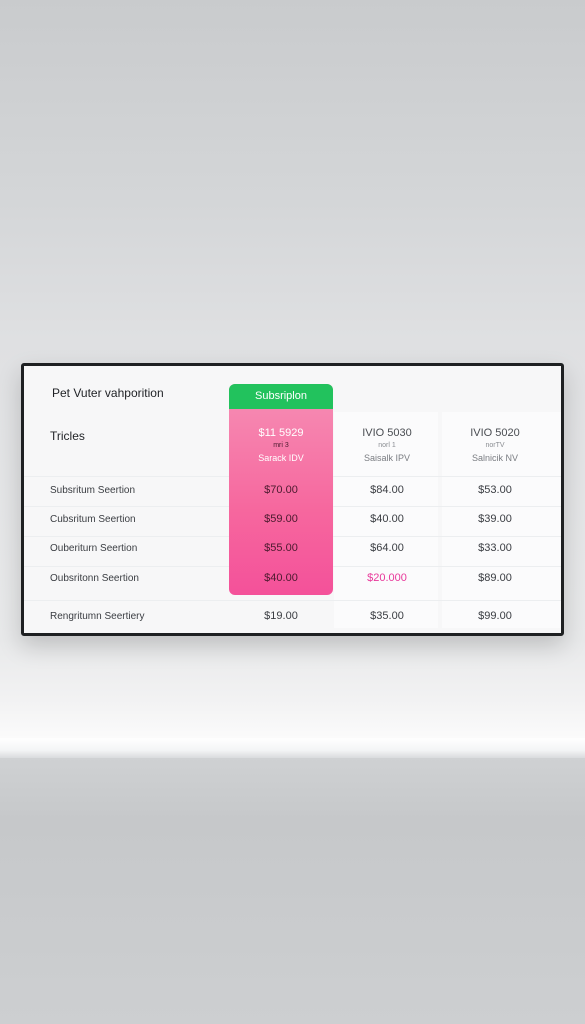 The width and height of the screenshot is (585, 1024). Describe the element at coordinates (387, 578) in the screenshot. I see `table-cell-highlighted: $20.000` at that location.